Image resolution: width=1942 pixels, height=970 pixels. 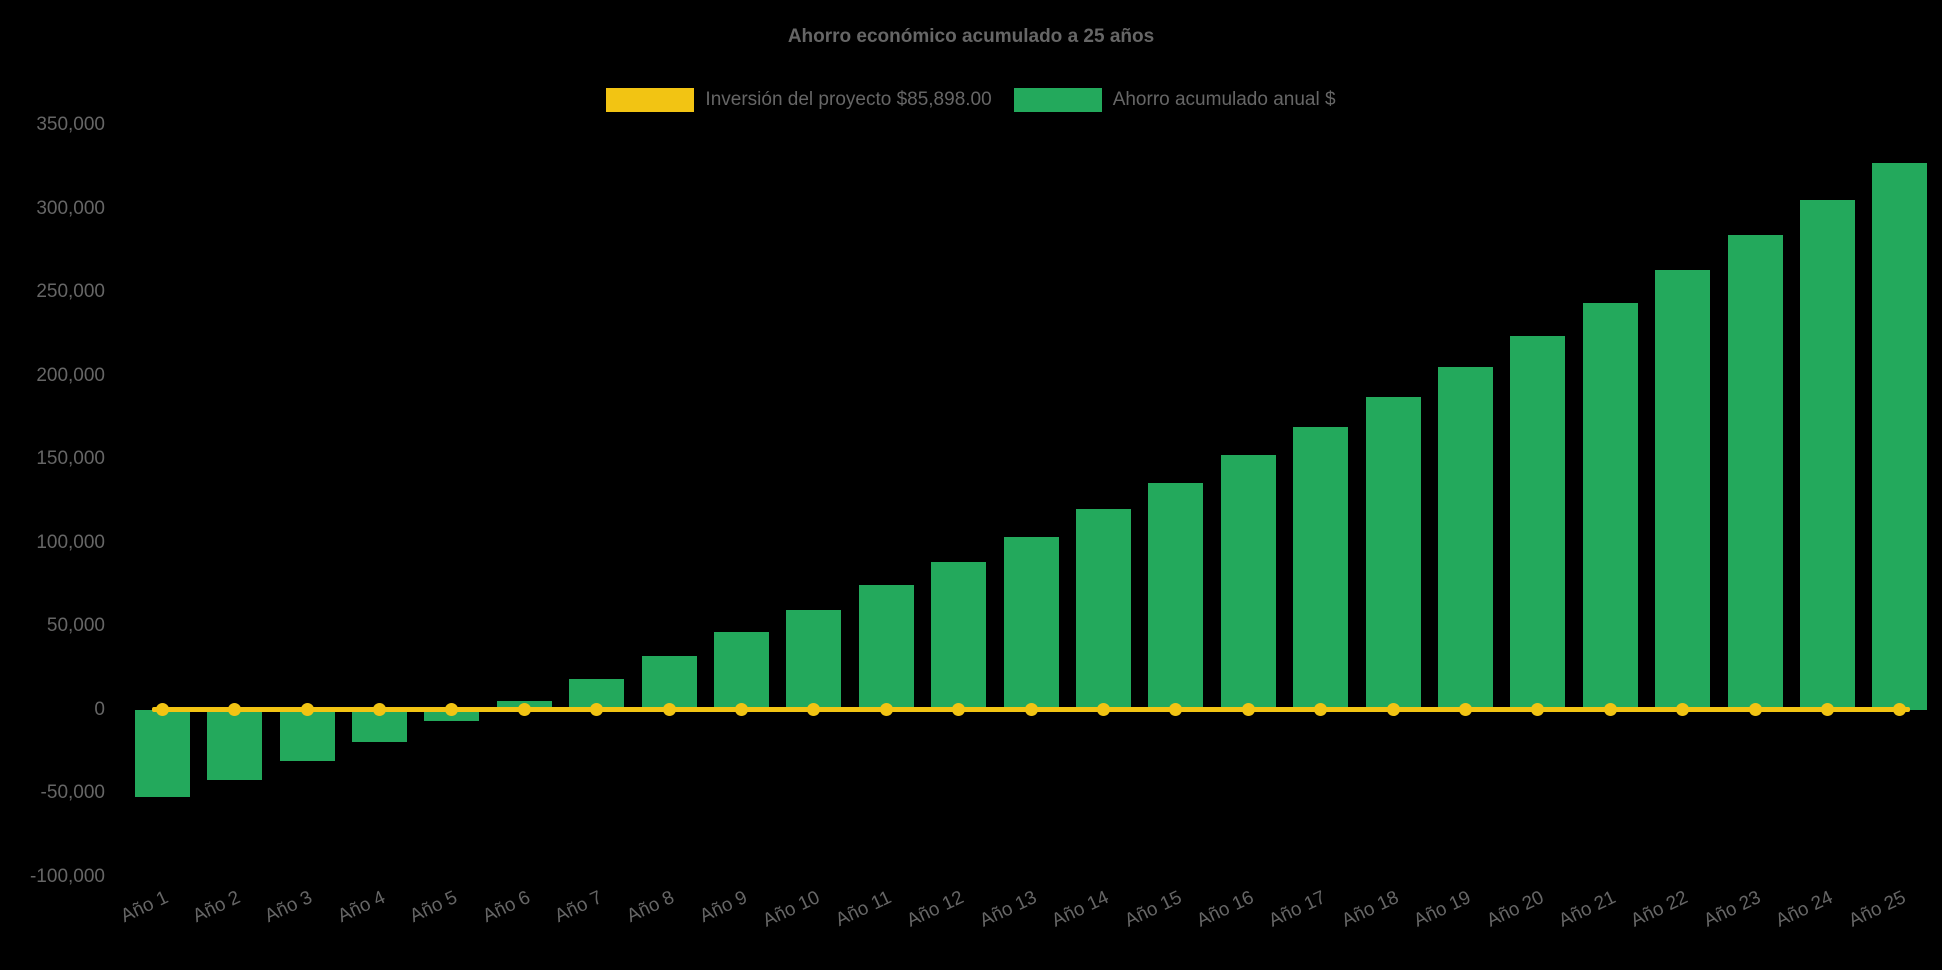 What do you see at coordinates (1732, 909) in the screenshot?
I see `x-tick-label: Año 23` at bounding box center [1732, 909].